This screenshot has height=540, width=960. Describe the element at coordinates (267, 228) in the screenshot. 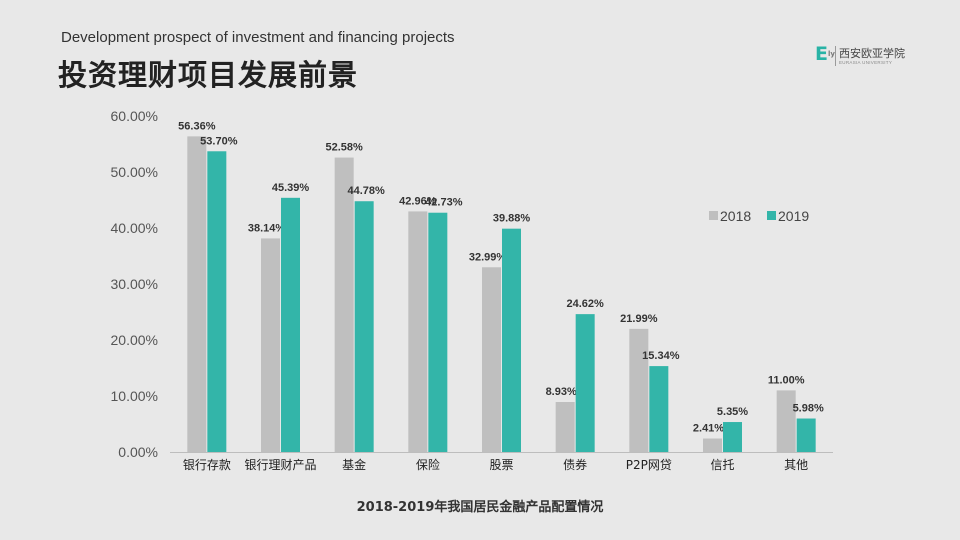

I see `data-label-2018: 38.14%` at that location.